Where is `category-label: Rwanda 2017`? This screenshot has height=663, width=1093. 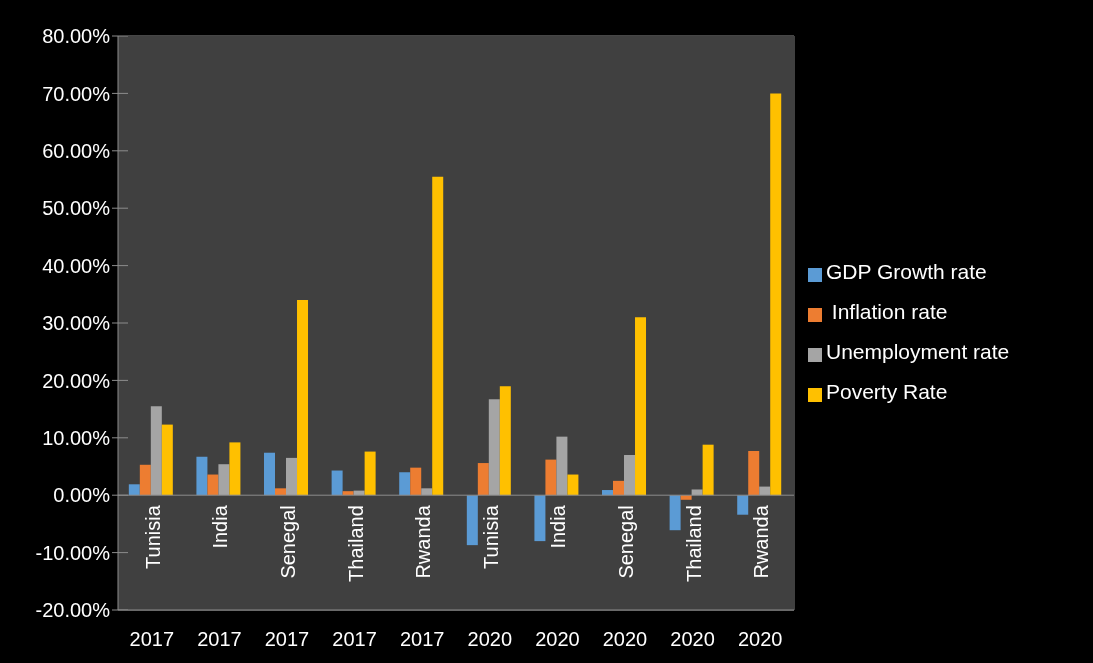
category-label: Rwanda 2017 is located at coordinates (422, 577).